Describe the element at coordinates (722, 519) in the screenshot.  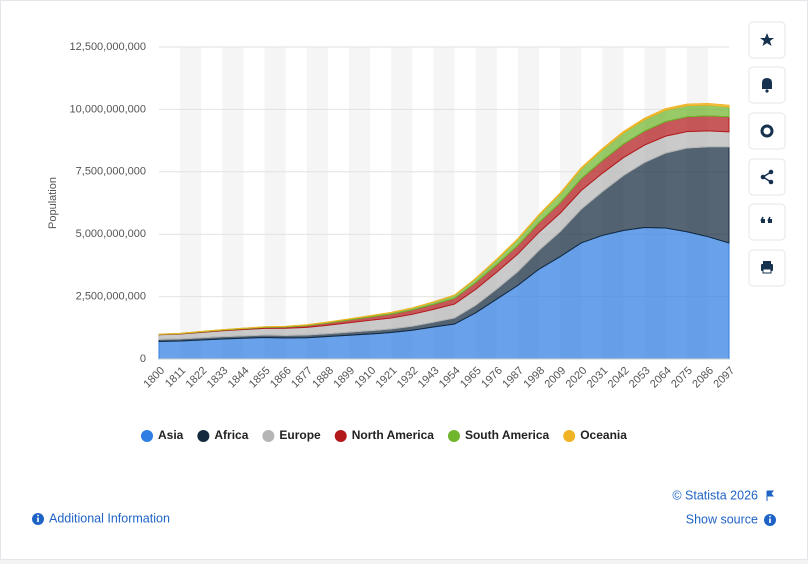
I see `show-source-link: Show source` at that location.